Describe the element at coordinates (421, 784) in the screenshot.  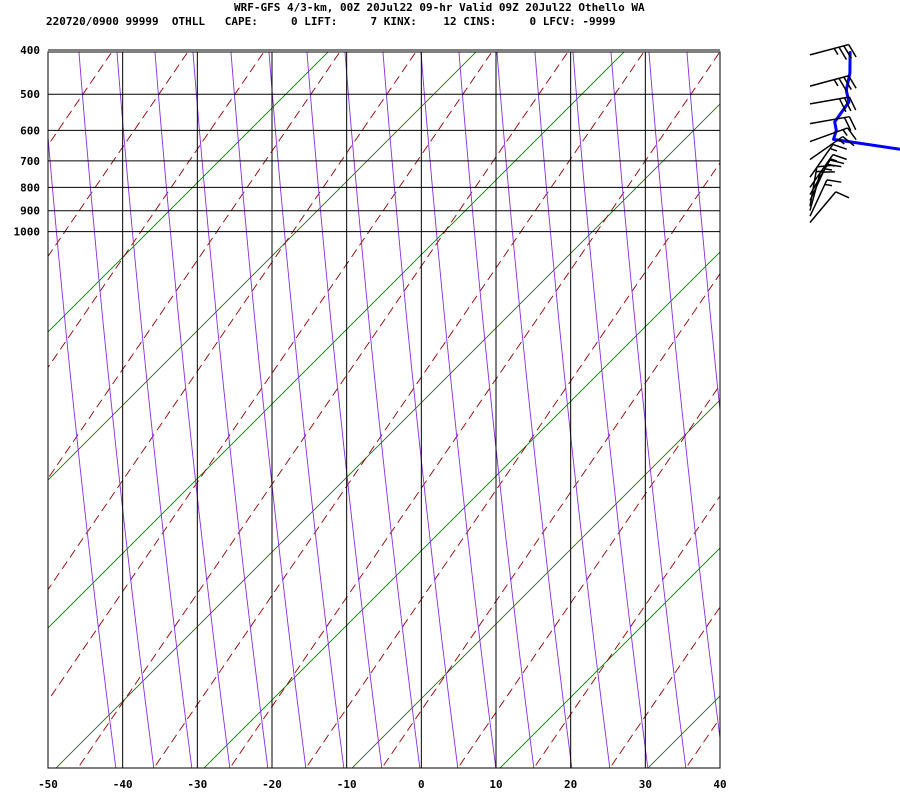
I see `x-tick-label: 0` at that location.